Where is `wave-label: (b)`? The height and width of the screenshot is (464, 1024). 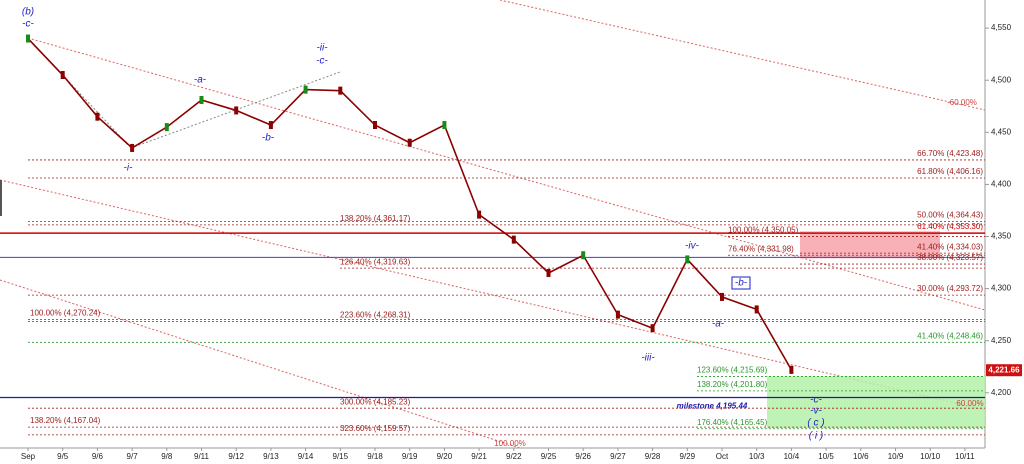 wave-label: (b) is located at coordinates (28, 12).